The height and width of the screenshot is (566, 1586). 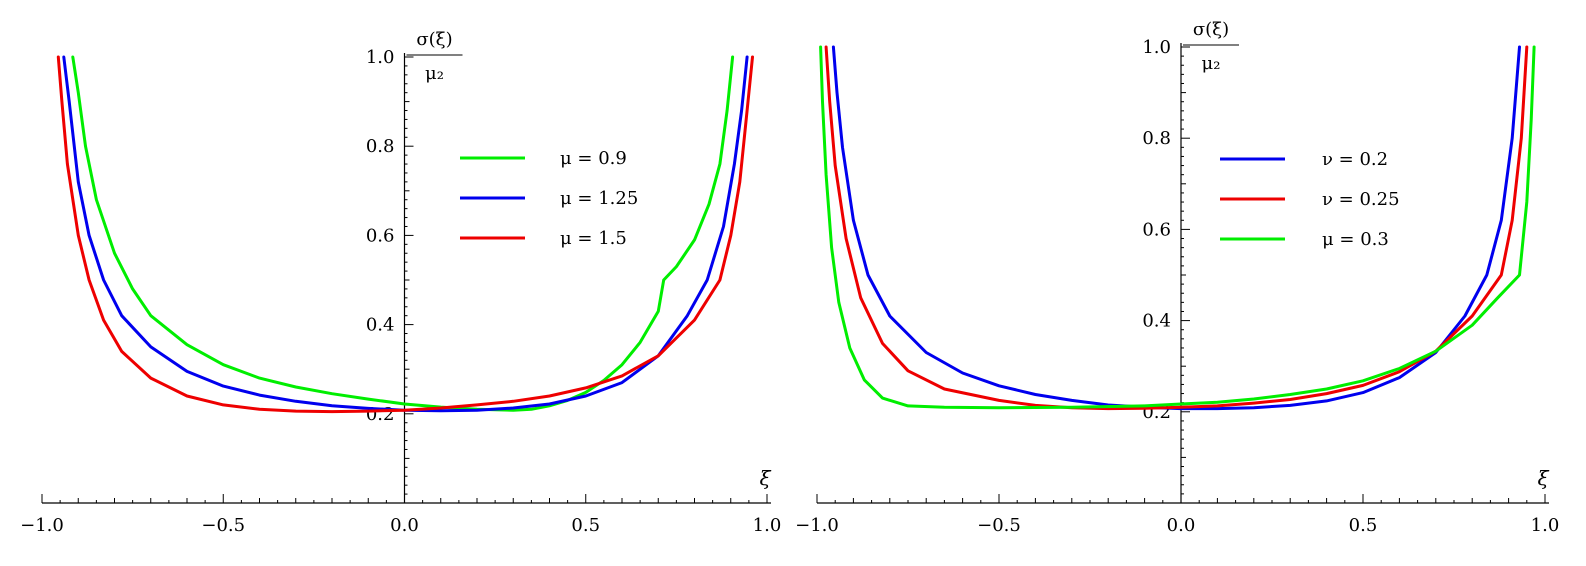 What do you see at coordinates (1355, 159) in the screenshot?
I see `legend-label-1: ν = 0.2` at bounding box center [1355, 159].